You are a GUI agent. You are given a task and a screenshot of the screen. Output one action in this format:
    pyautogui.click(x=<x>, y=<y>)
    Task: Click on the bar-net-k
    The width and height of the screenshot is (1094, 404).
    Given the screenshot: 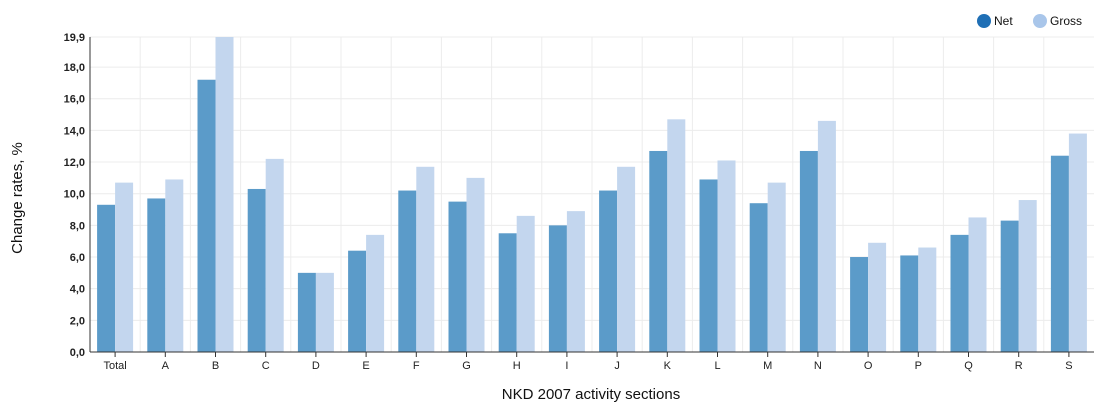 What is the action you would take?
    pyautogui.click(x=658, y=251)
    